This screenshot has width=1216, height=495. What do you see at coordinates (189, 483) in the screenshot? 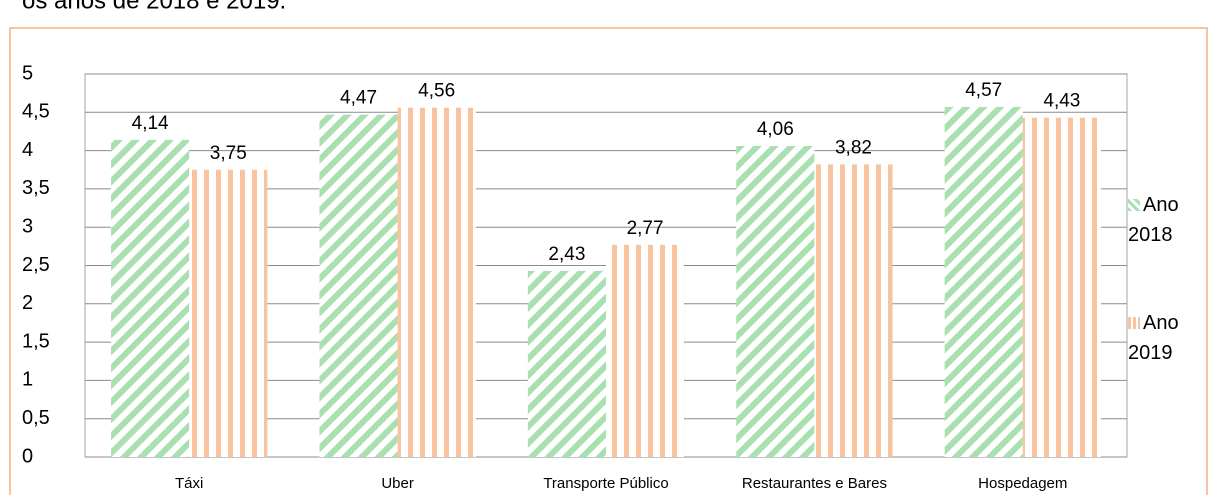
I see `x-tick-label: Táxi` at bounding box center [189, 483].